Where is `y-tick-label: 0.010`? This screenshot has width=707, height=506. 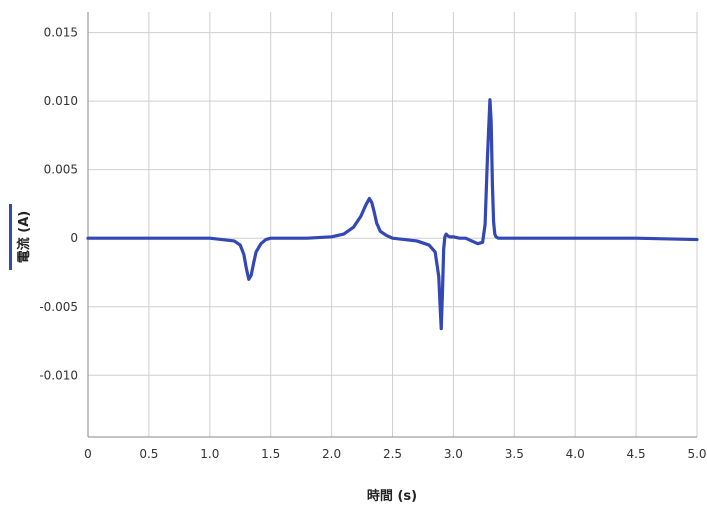
y-tick-label: 0.010 is located at coordinates (61, 101).